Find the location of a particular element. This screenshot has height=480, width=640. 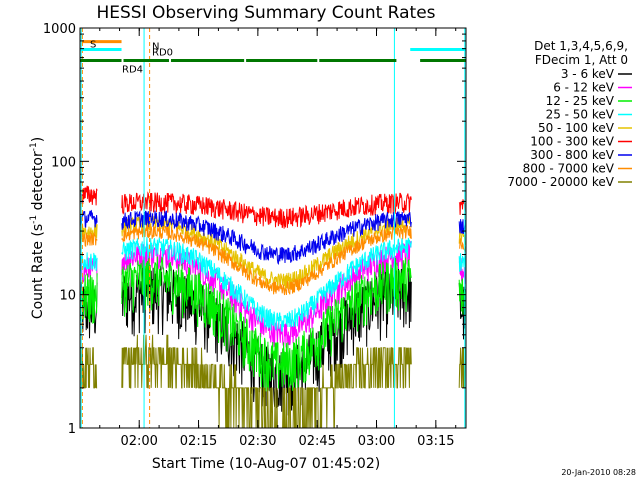

x-tick-label: 02:00 is located at coordinates (138, 441).